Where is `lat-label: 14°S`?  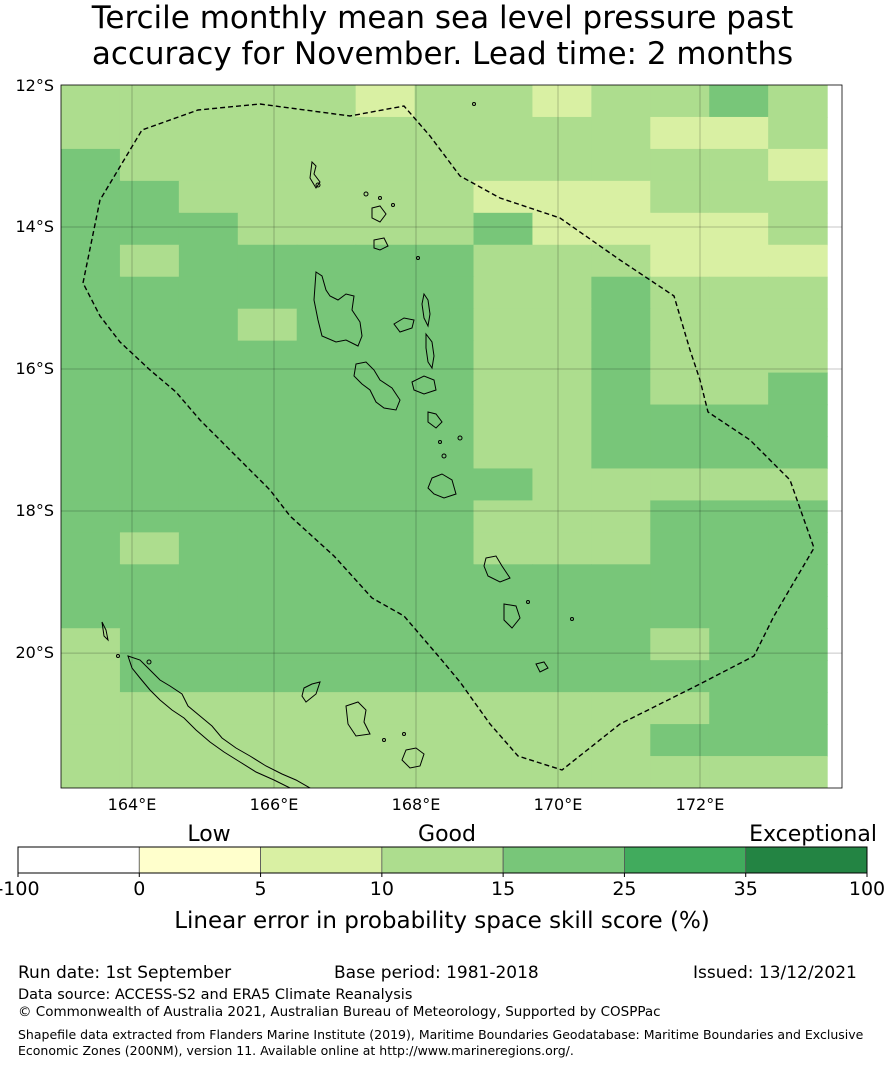
lat-label: 14°S is located at coordinates (34, 226).